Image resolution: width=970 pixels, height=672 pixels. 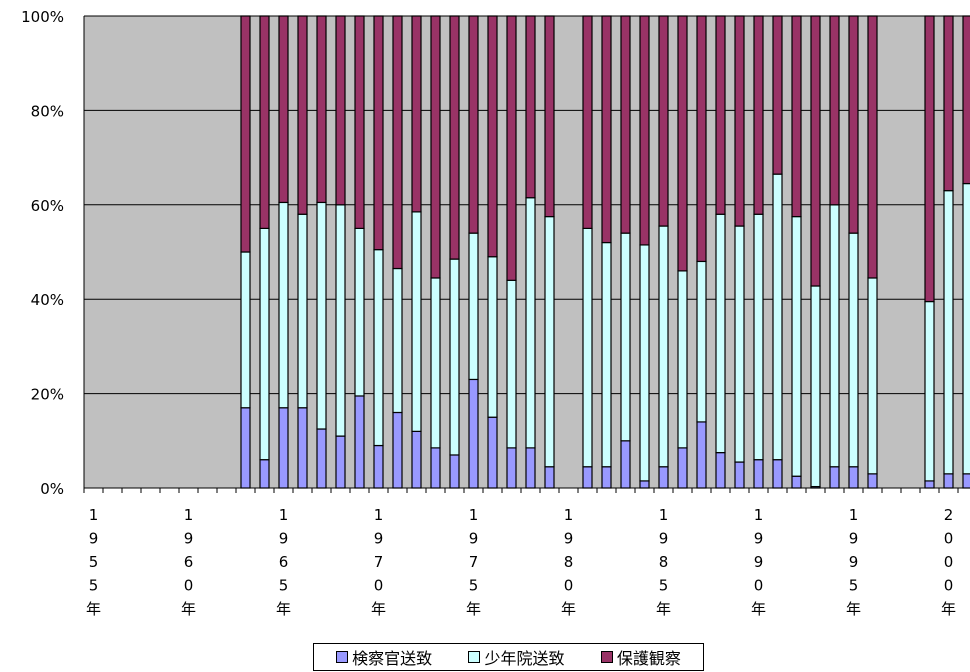 I want to click on x-ticks, so click(x=521, y=490).